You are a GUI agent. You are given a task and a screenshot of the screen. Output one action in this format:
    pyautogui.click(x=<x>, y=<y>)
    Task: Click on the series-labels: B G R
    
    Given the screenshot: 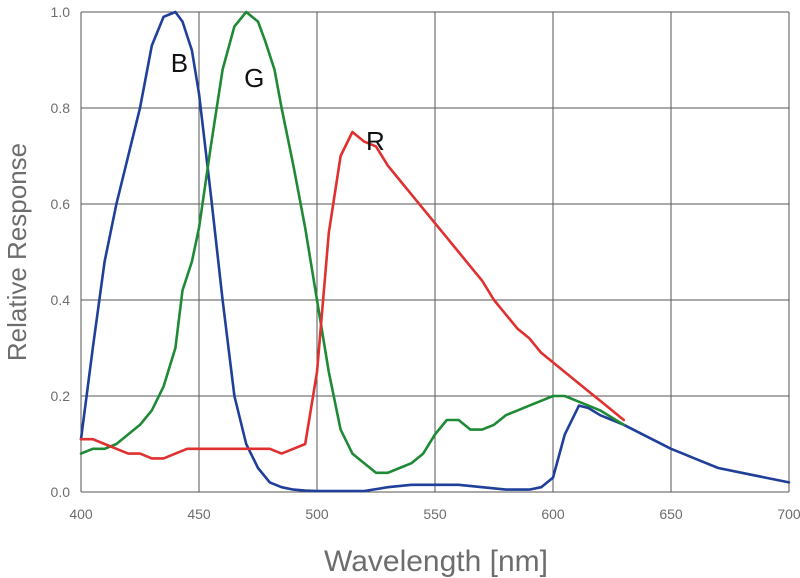 What is the action you would take?
    pyautogui.click(x=278, y=102)
    